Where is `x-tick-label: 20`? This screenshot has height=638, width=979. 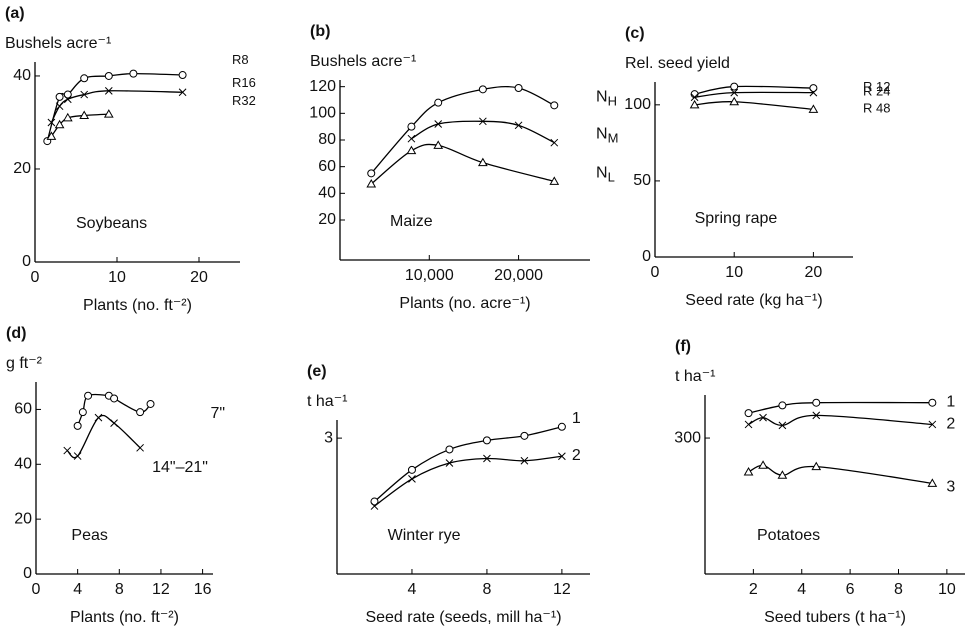
x-tick-label: 20 is located at coordinates (199, 277).